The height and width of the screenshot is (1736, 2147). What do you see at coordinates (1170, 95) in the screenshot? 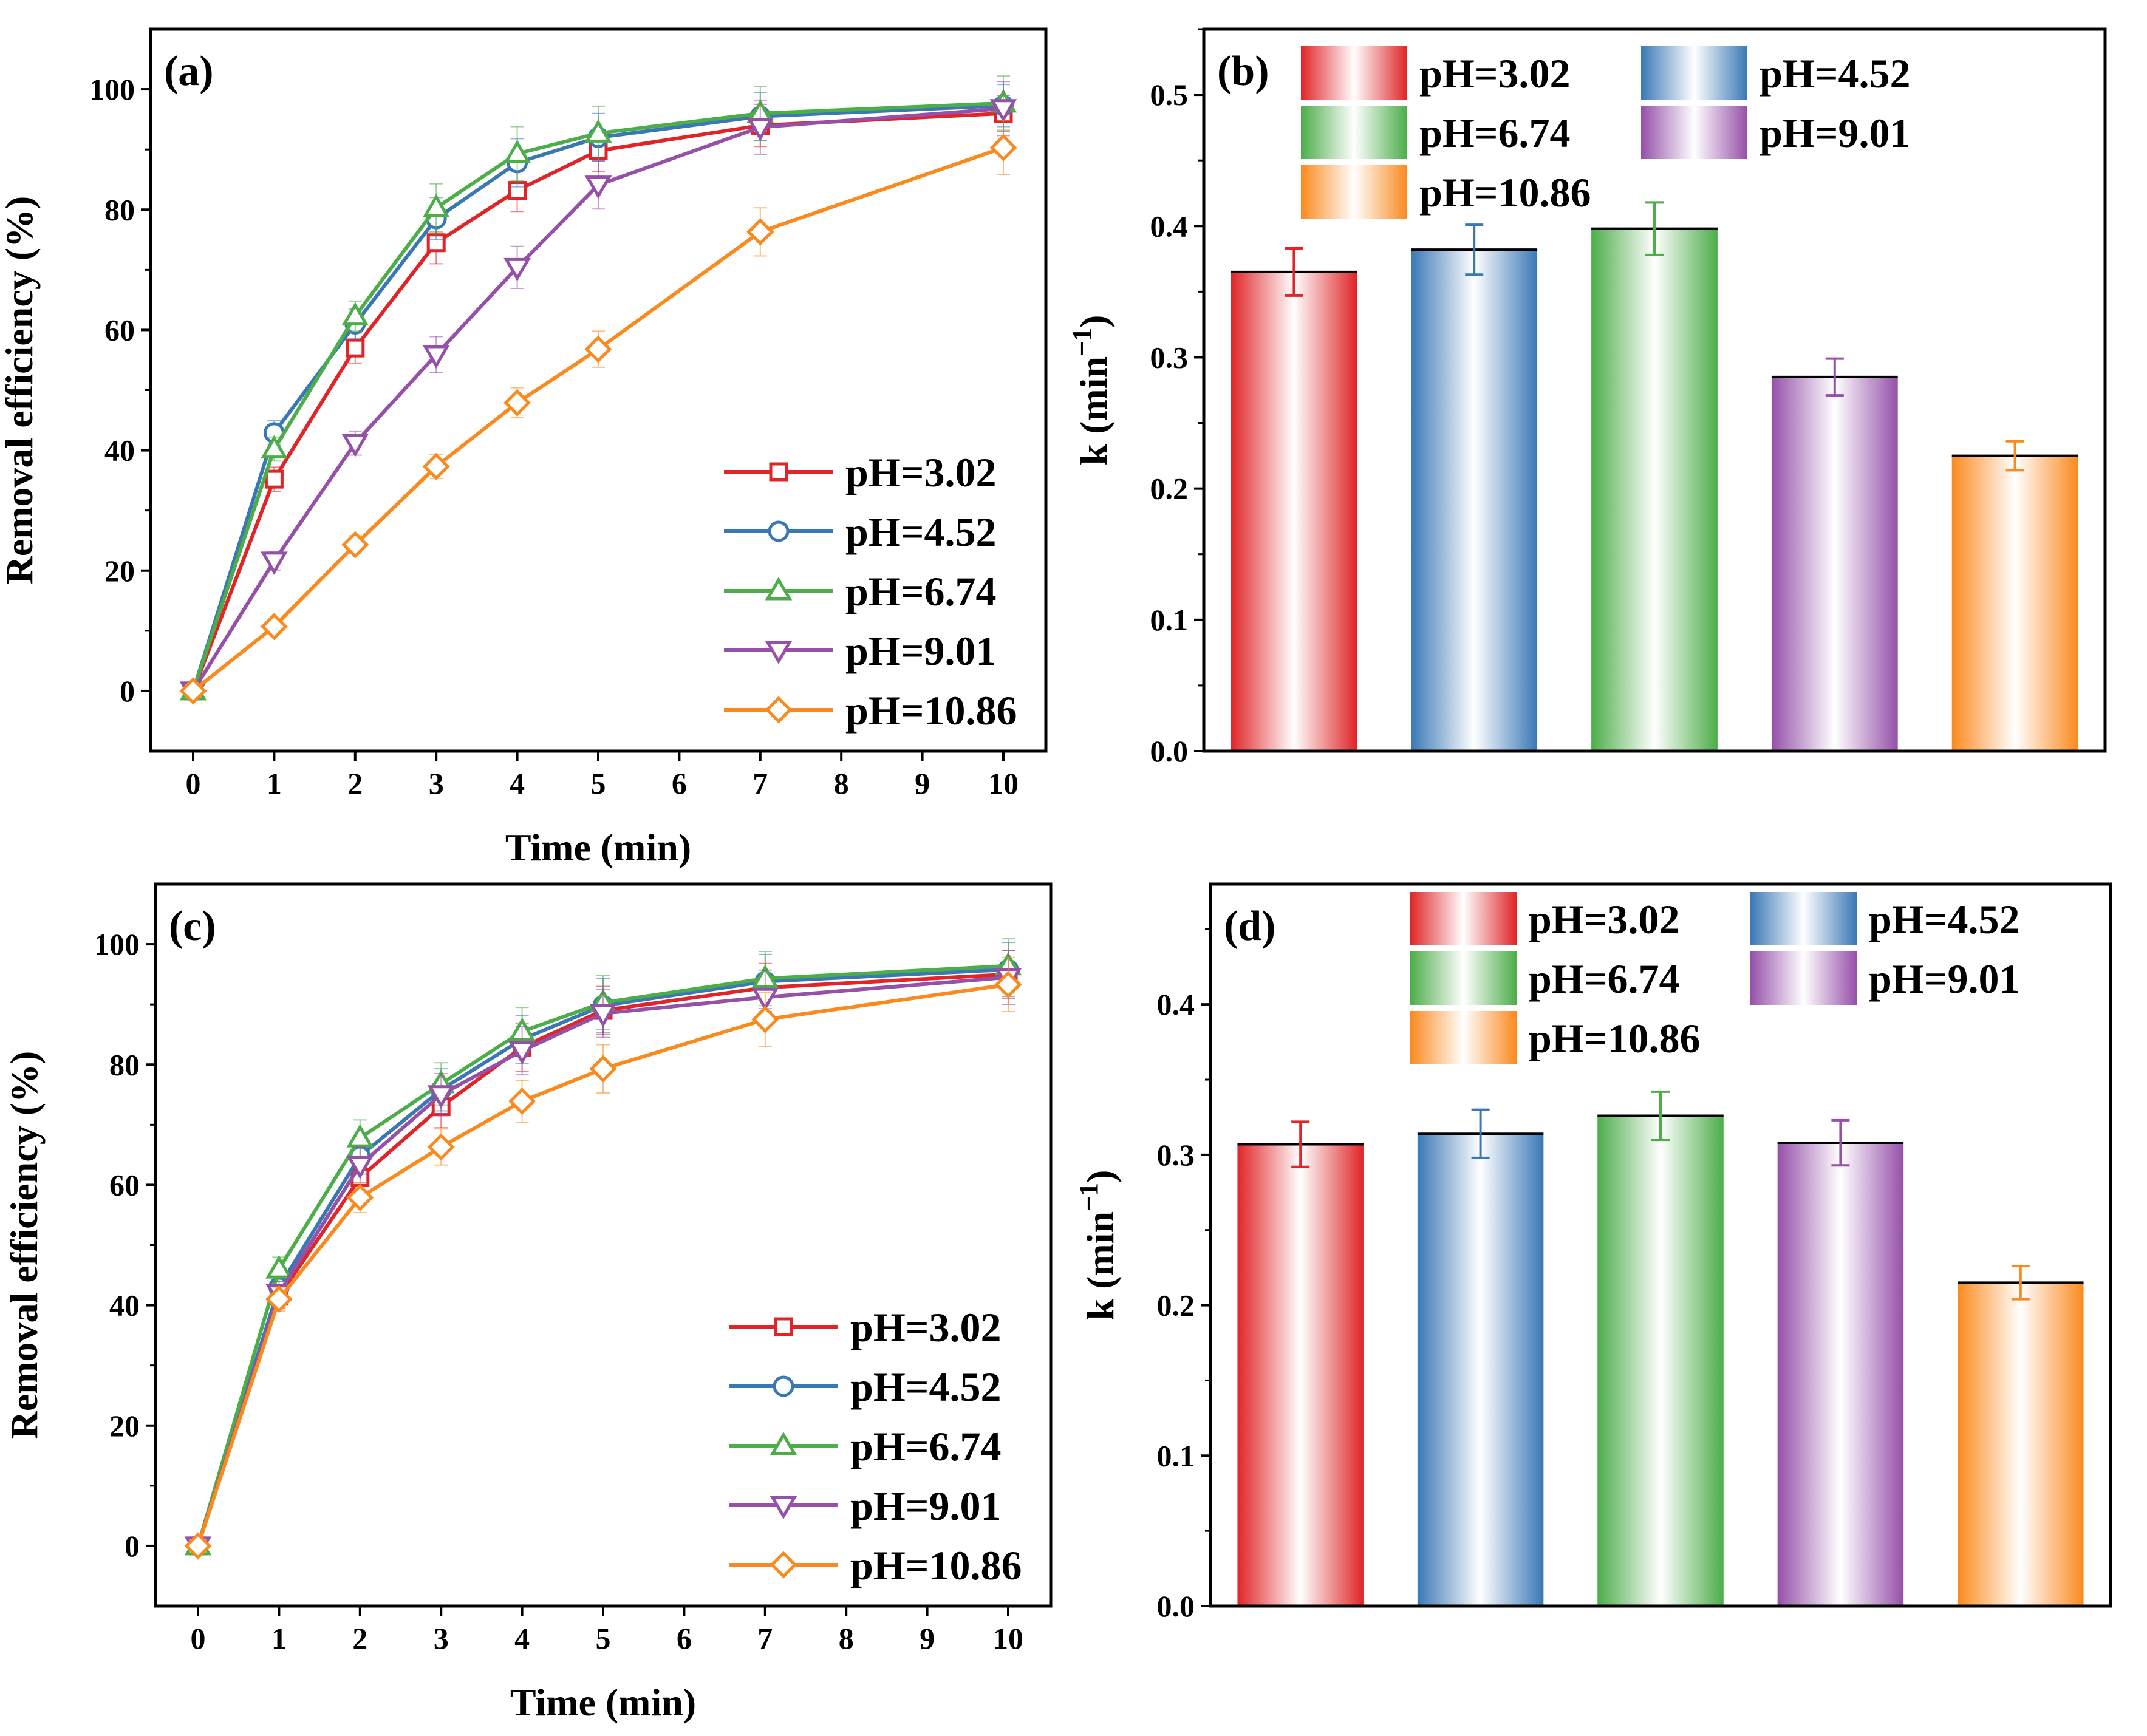
I see `y-tick-label: 0.5` at bounding box center [1170, 95].